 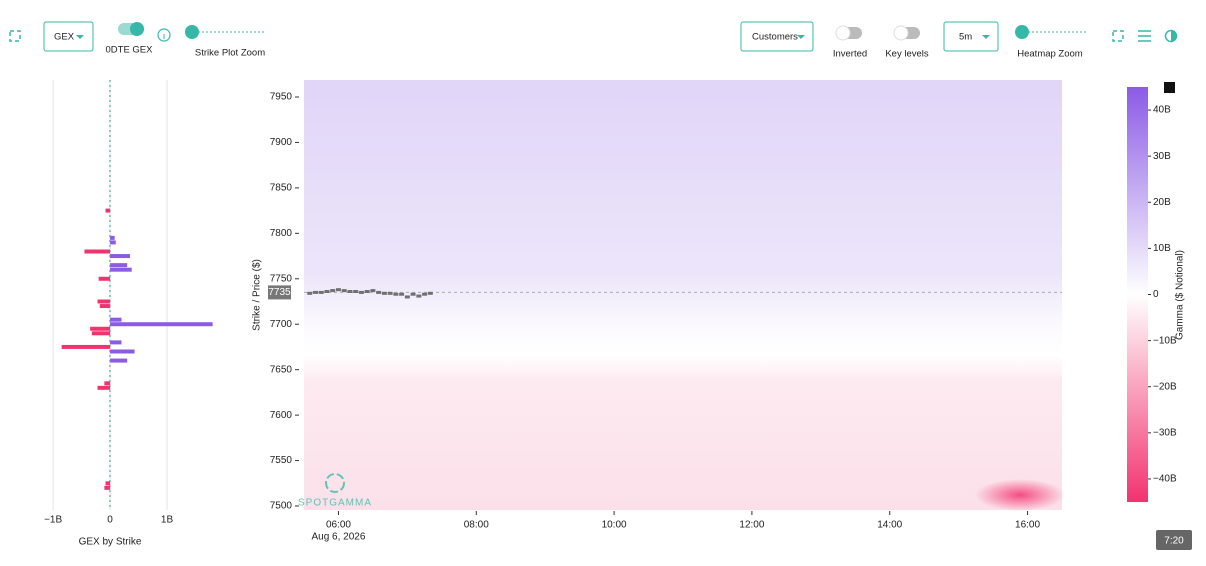 What do you see at coordinates (751, 525) in the screenshot?
I see `x-tick-label: 12:00` at bounding box center [751, 525].